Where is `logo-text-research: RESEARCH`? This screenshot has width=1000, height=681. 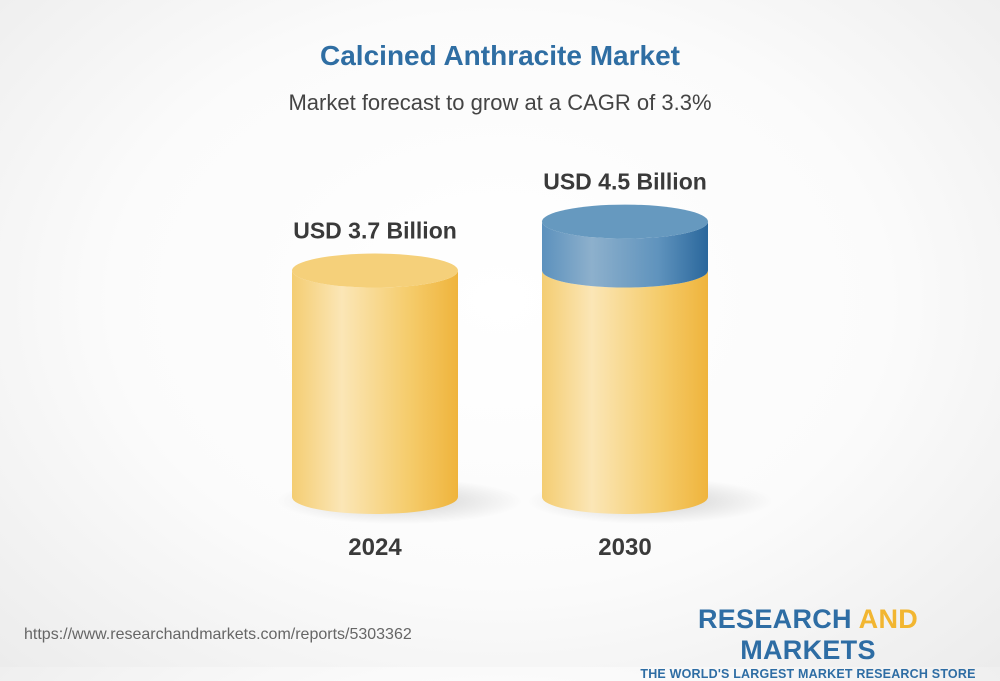 logo-text-research: RESEARCH is located at coordinates (778, 619).